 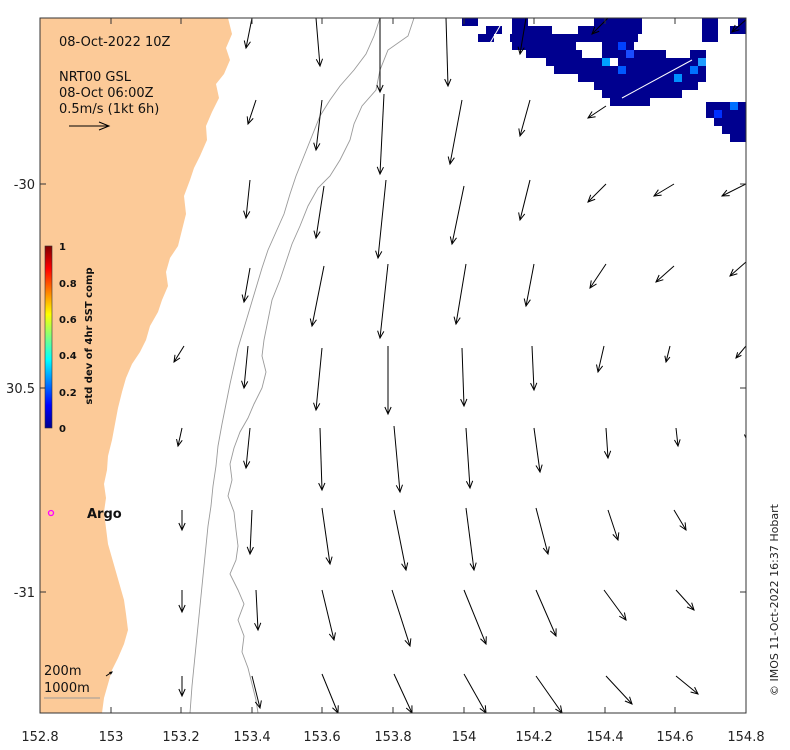 I want to click on date-label: 08-Oct-2022 10Z, so click(x=115, y=42).